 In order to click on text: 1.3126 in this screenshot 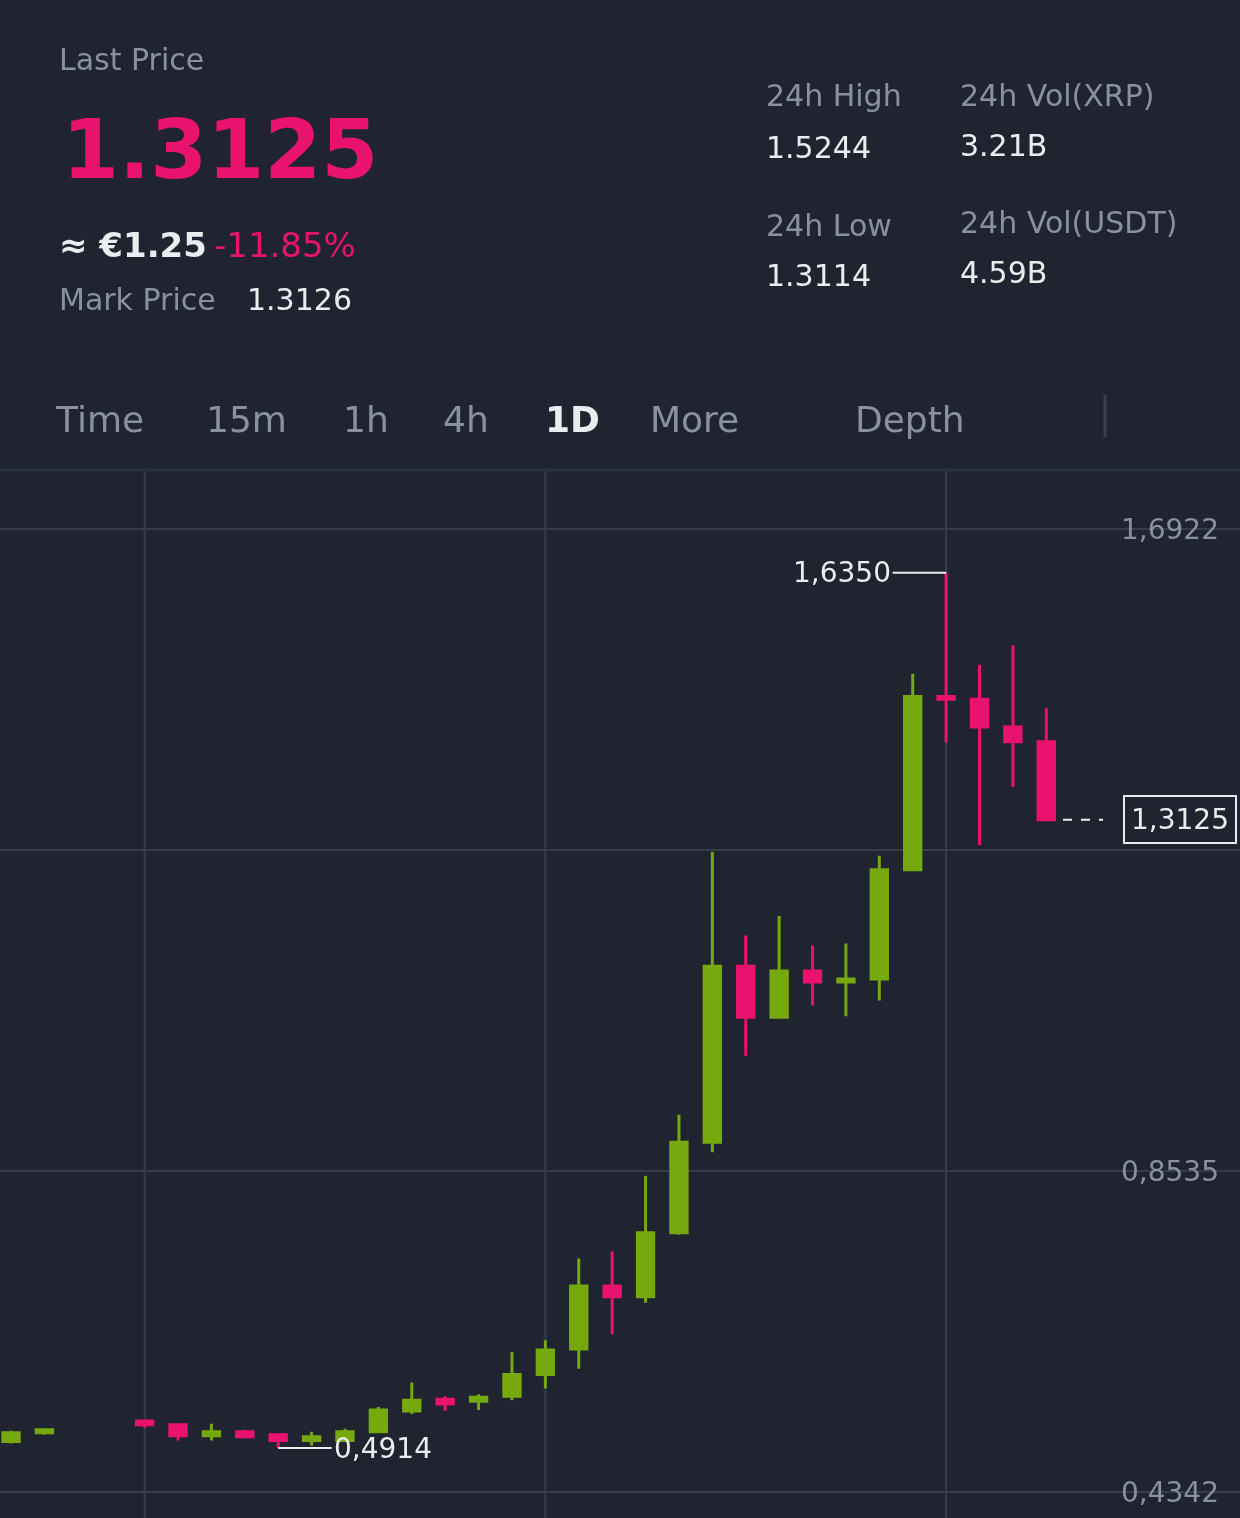, I will do `click(299, 299)`.